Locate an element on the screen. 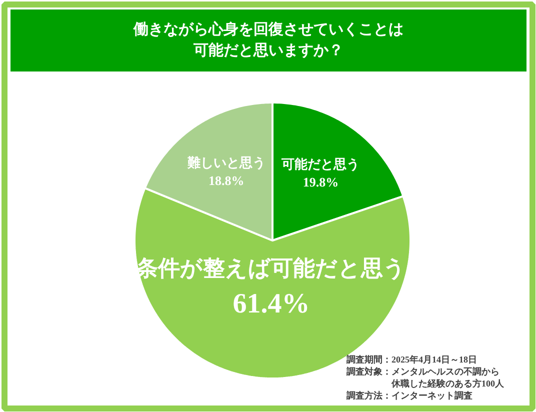  slice-label: 可能だと思う is located at coordinates (320, 164).